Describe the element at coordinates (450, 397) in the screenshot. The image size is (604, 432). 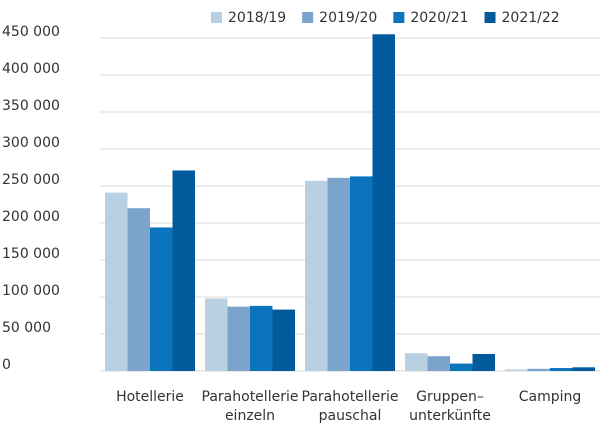
I see `x-tick-line: Gruppen–` at that location.